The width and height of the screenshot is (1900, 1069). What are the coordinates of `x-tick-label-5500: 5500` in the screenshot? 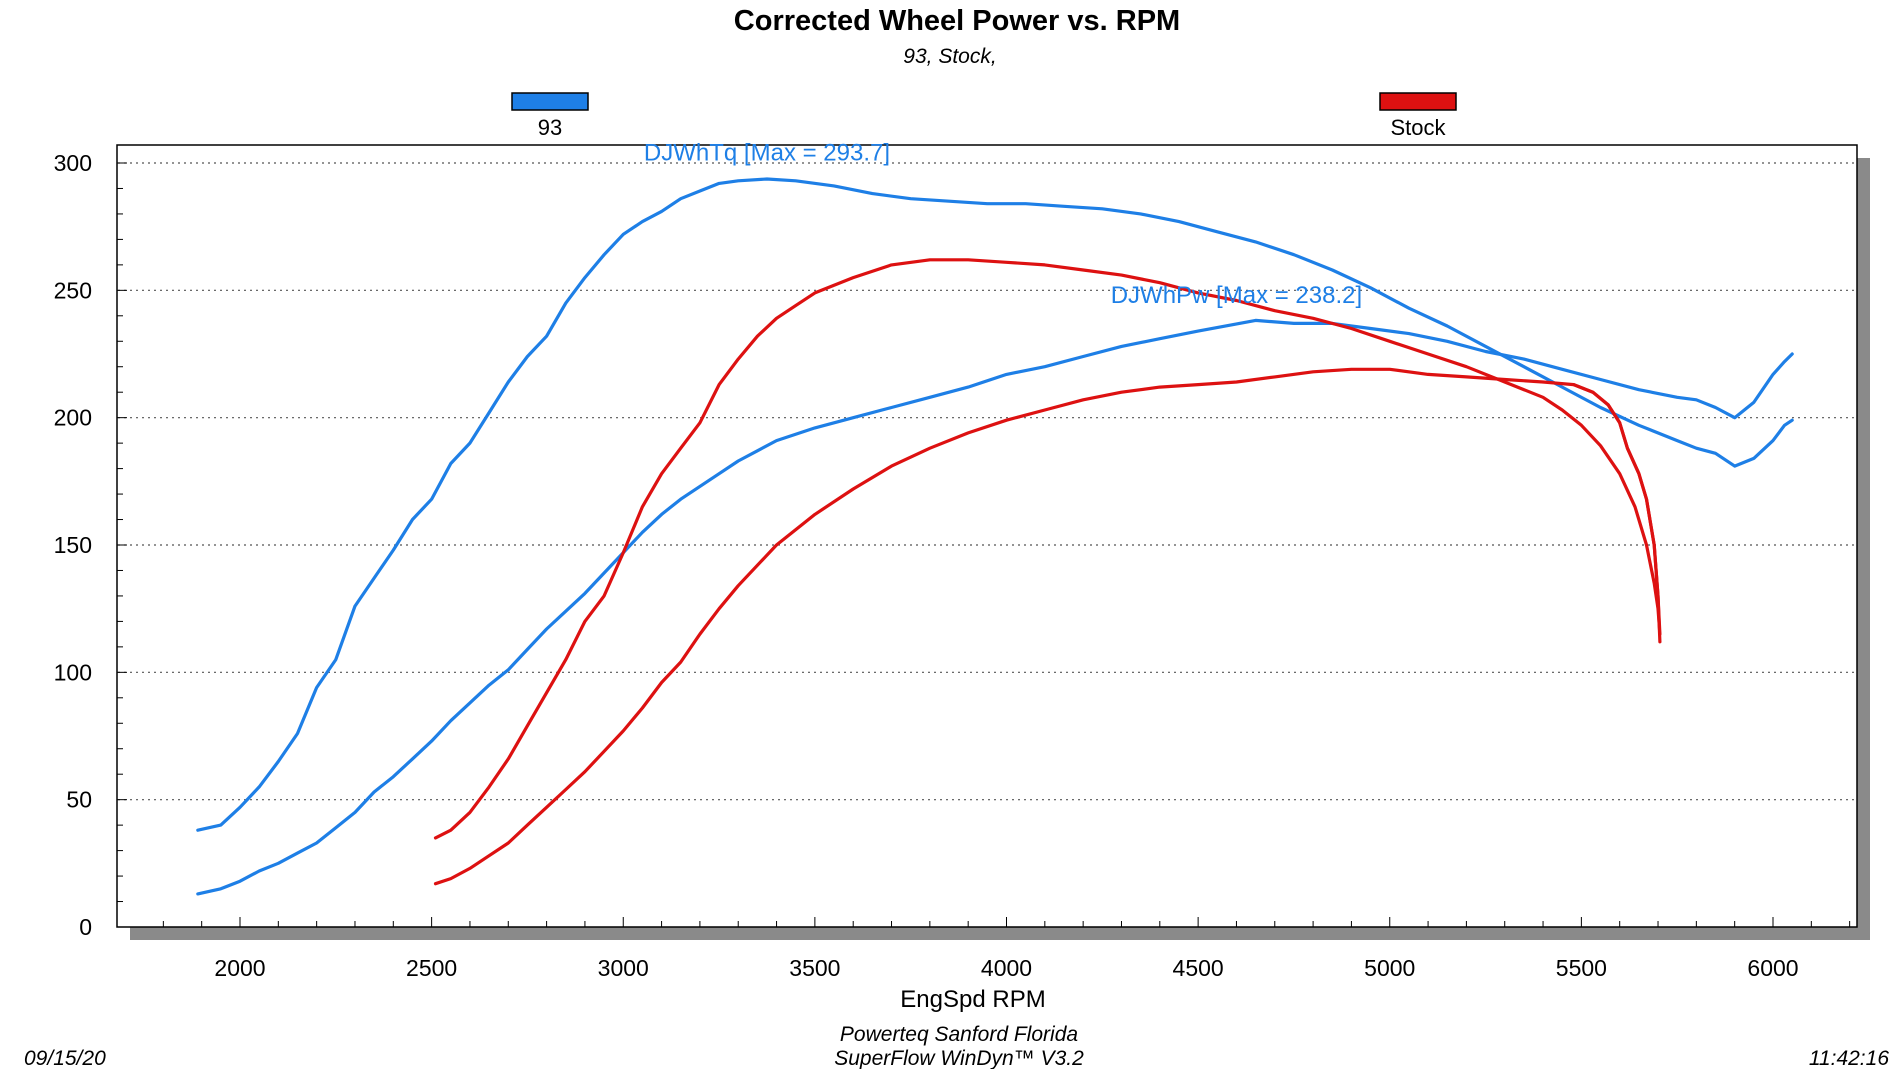 It's located at (1581, 968).